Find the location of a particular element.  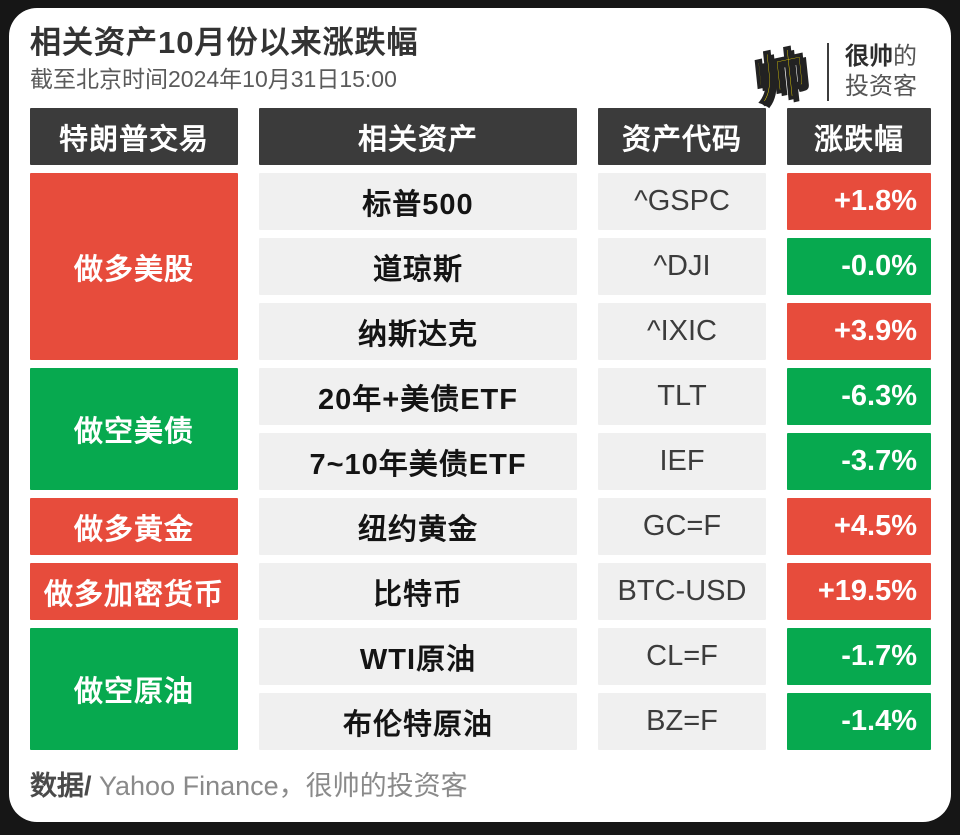

data-source: 数据/ Yahoo Finance，很帅的投资客 is located at coordinates (480, 783).